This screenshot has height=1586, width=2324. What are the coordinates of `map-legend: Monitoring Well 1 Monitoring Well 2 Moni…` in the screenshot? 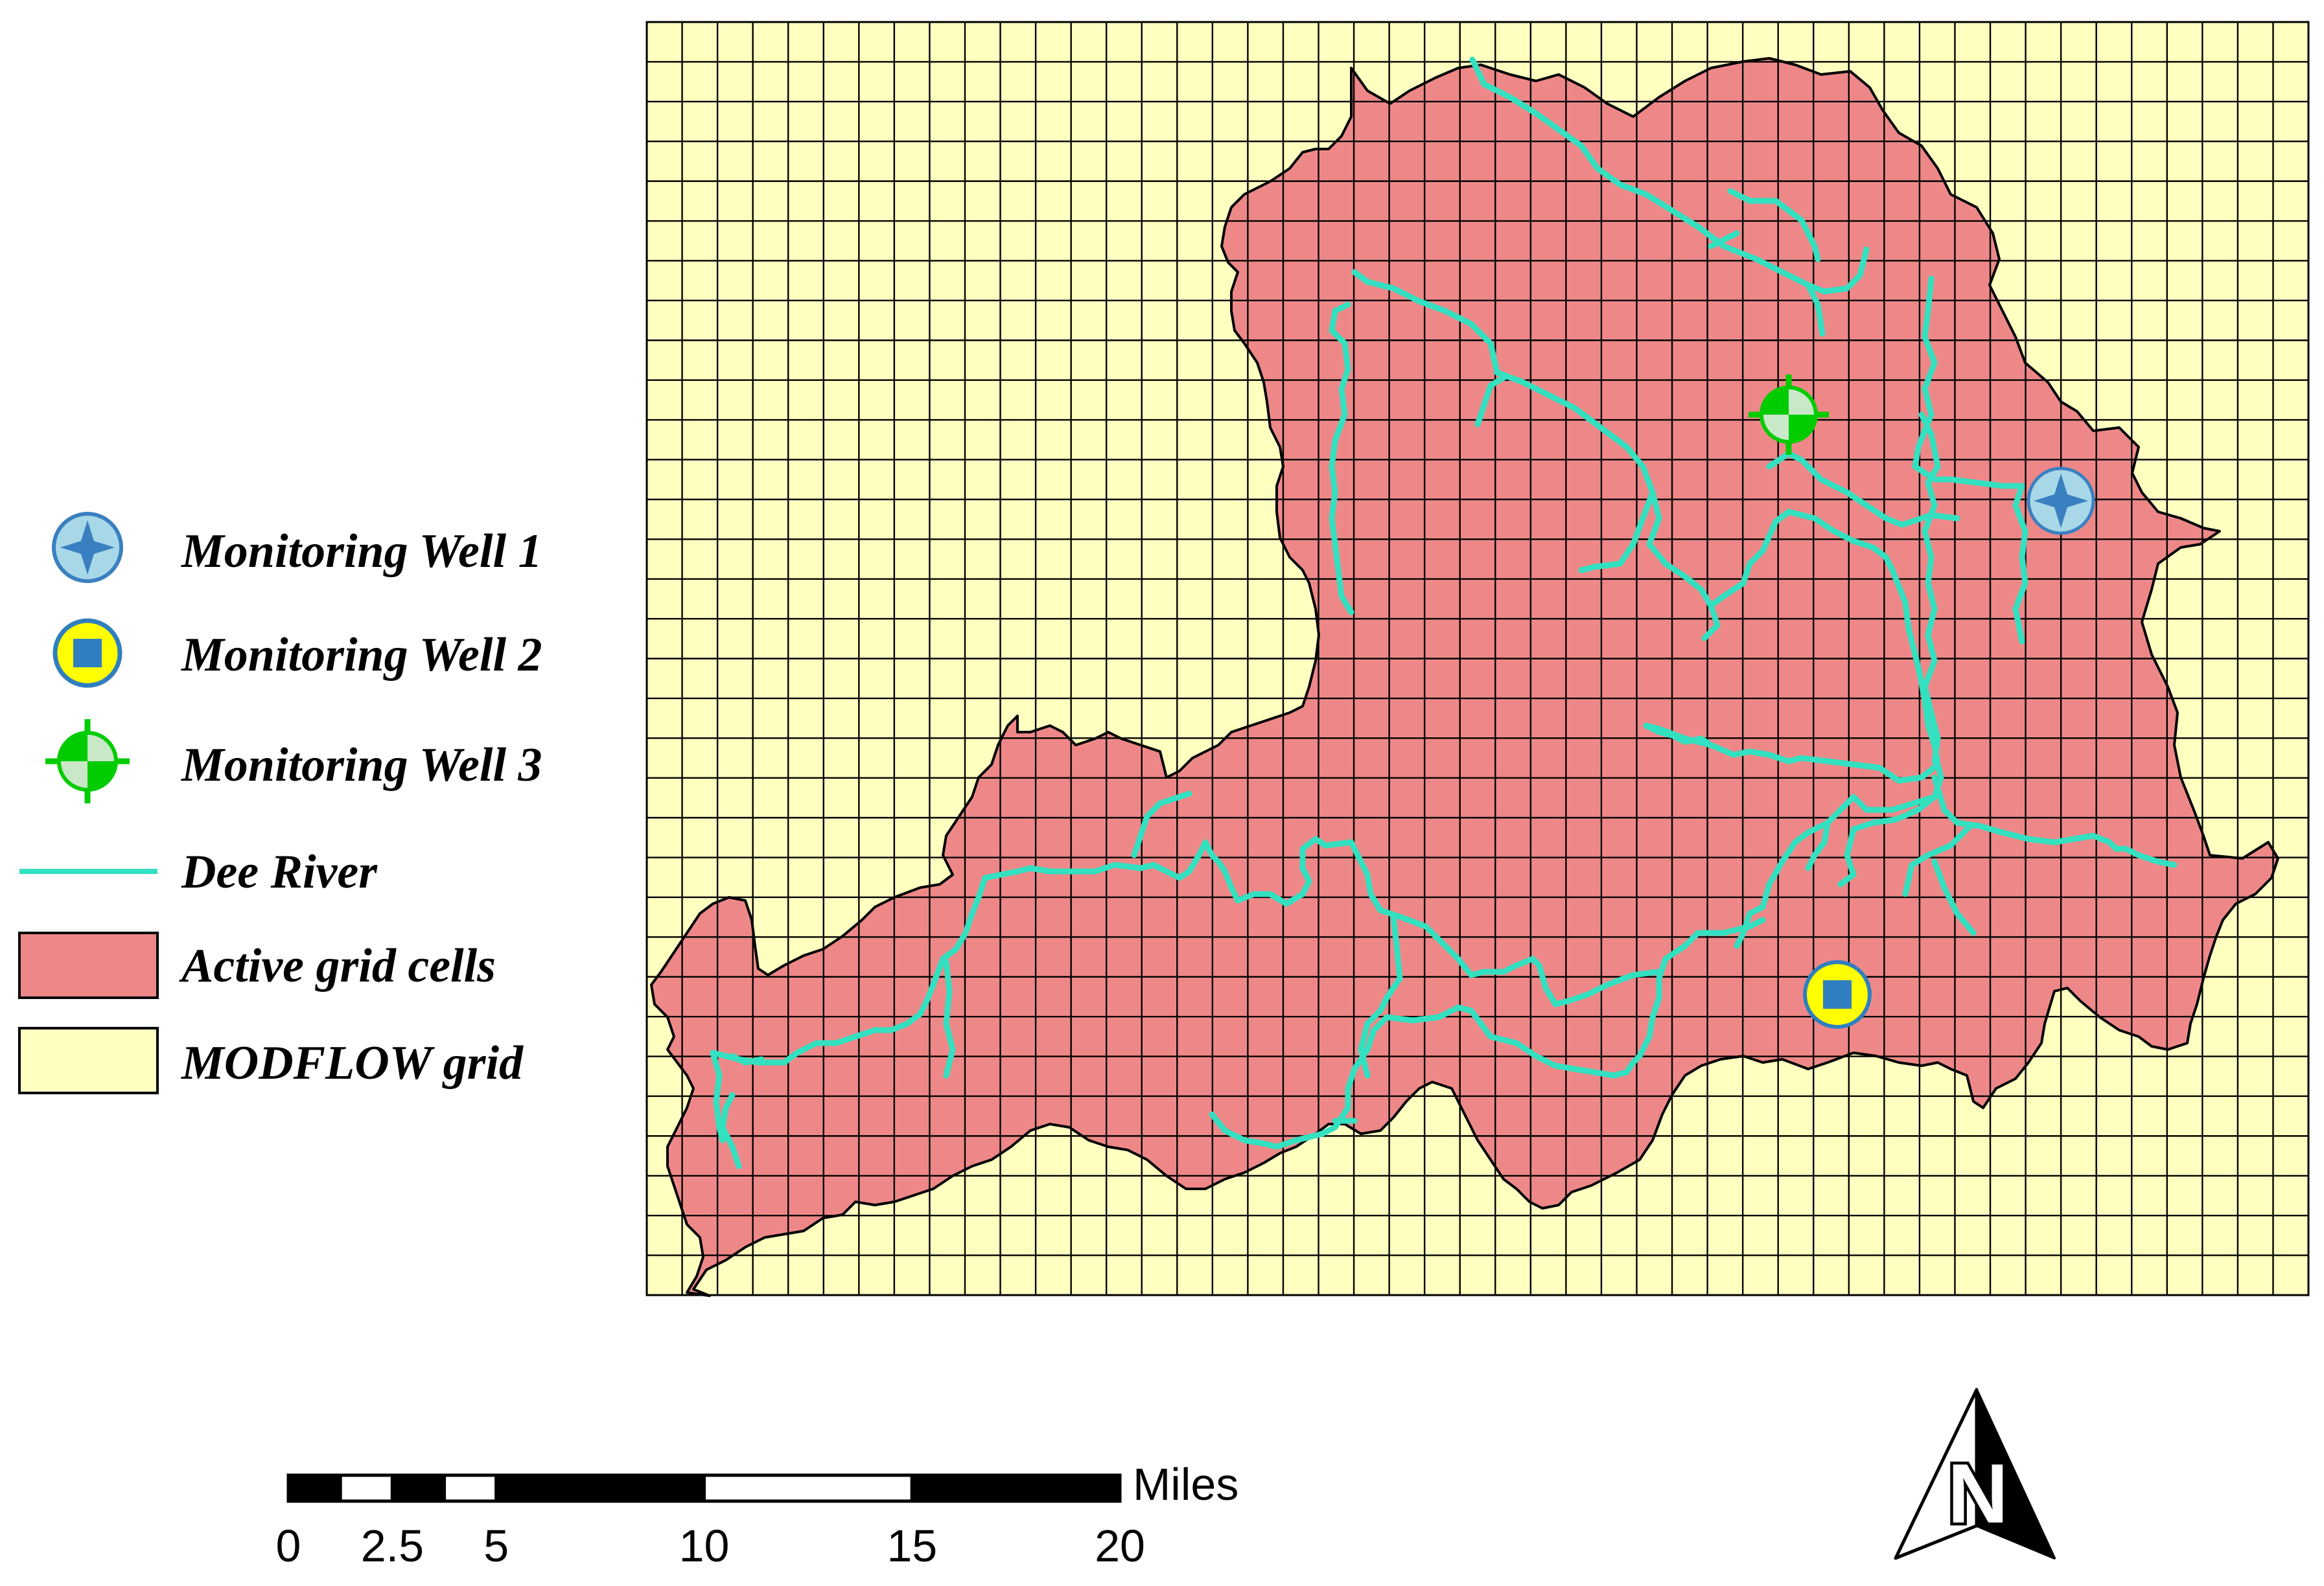 It's located at (280, 803).